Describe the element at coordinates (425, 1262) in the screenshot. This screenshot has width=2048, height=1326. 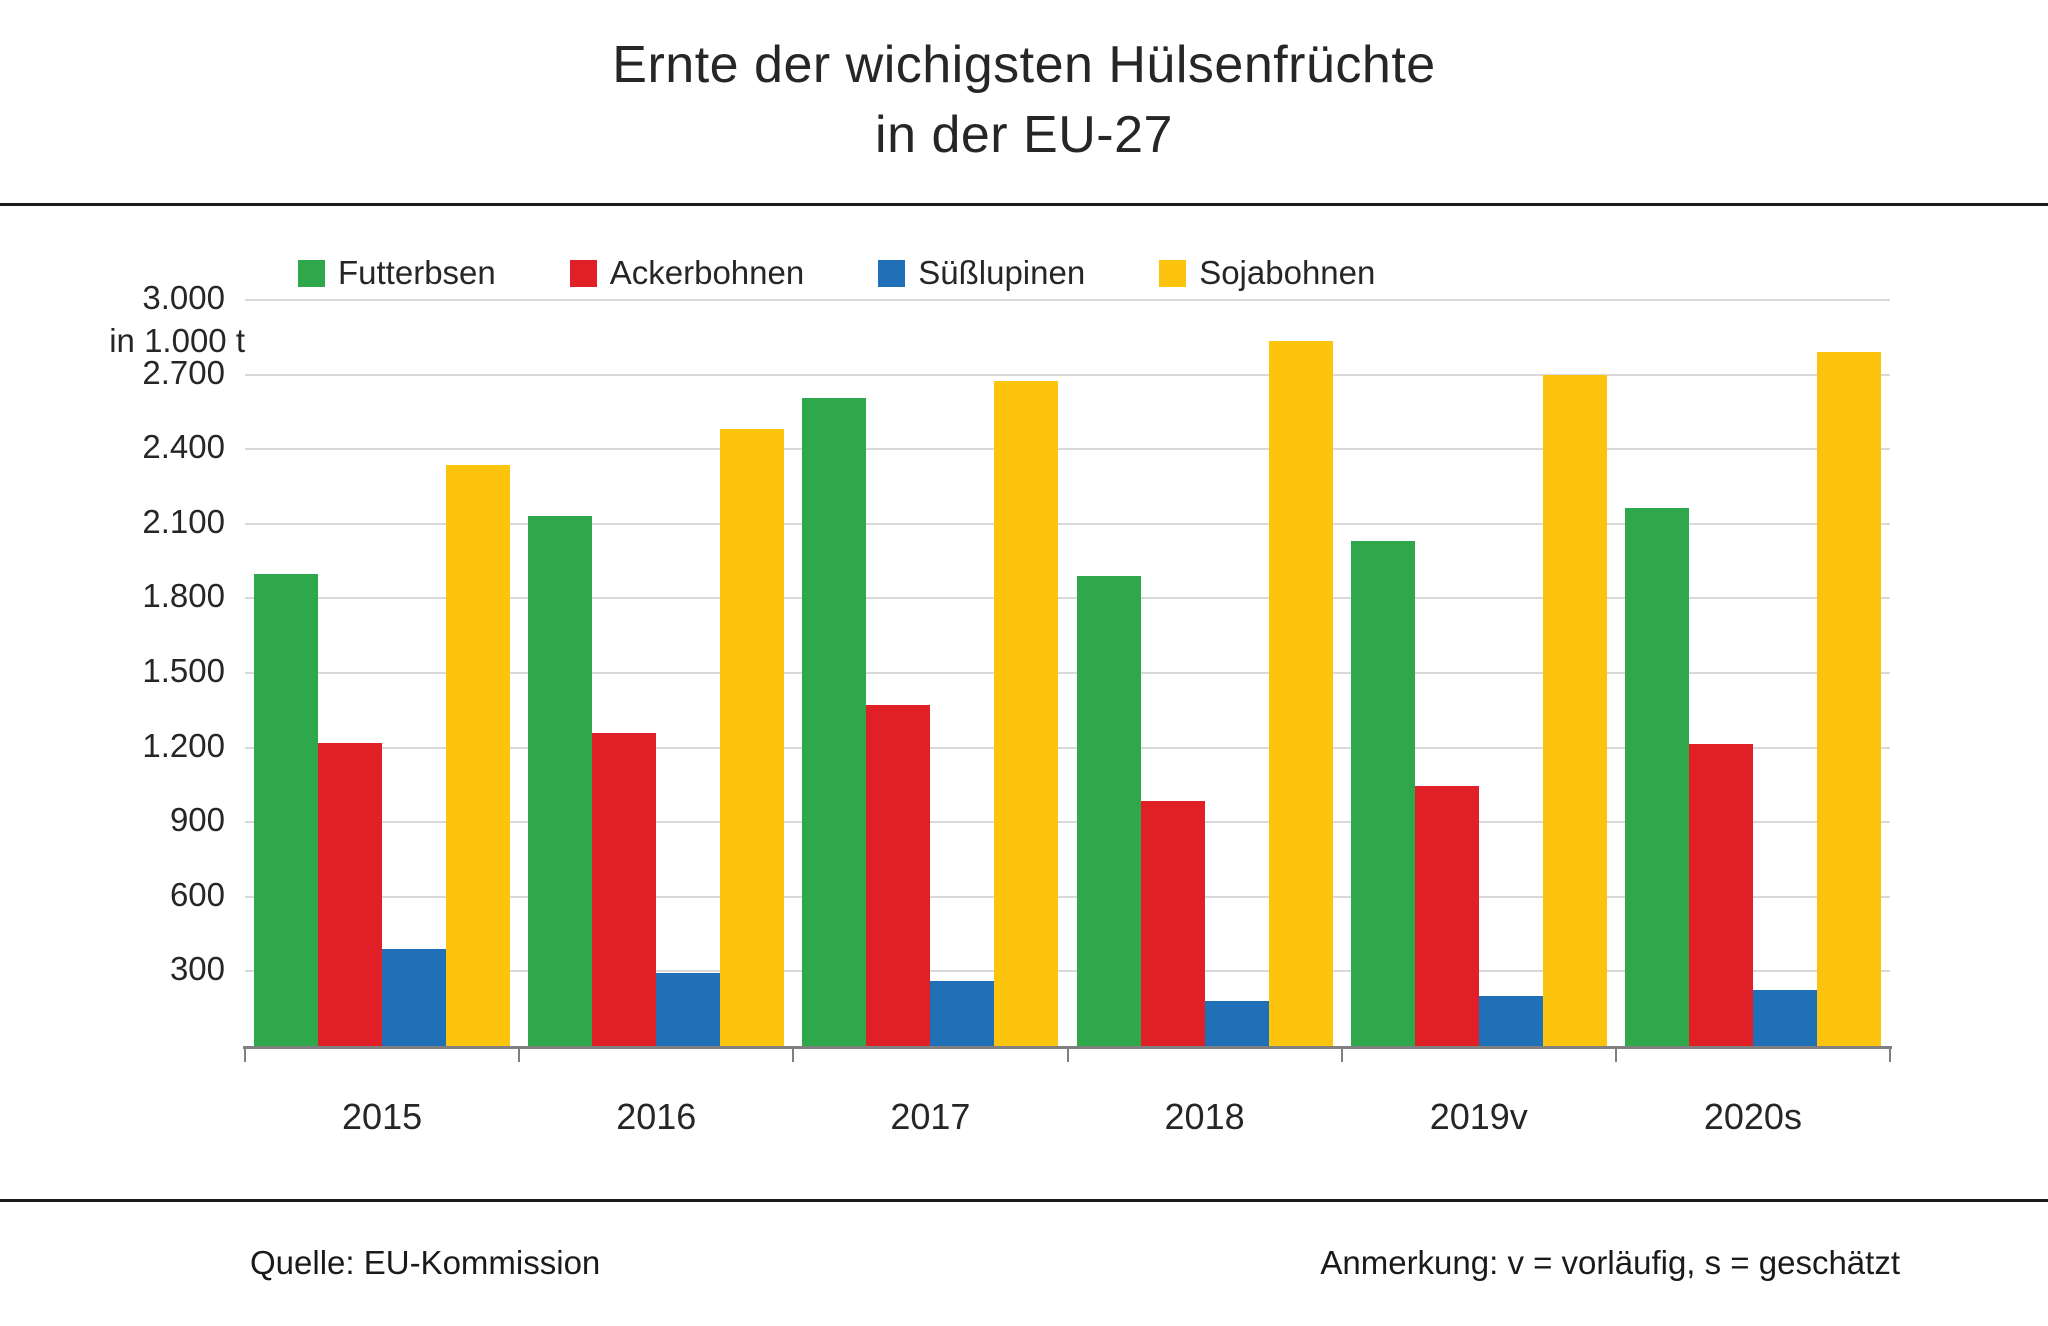
I see `footer-source: Quelle: EU-Kommission` at that location.